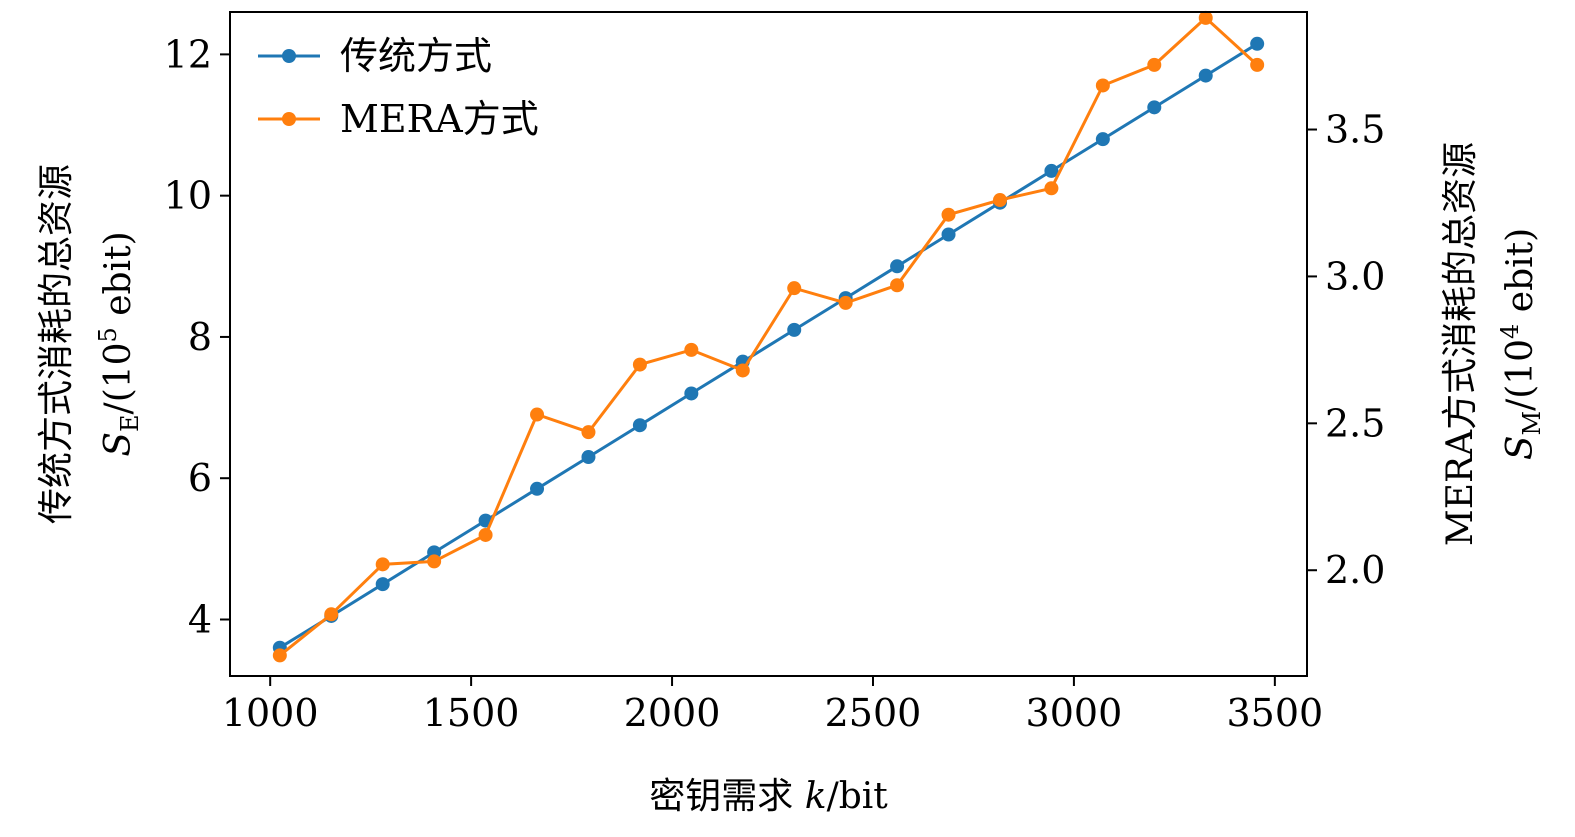 The width and height of the screenshot is (1575, 837). What do you see at coordinates (768, 796) in the screenshot?
I see `x-axis-label: 密钥需求 k/bit` at bounding box center [768, 796].